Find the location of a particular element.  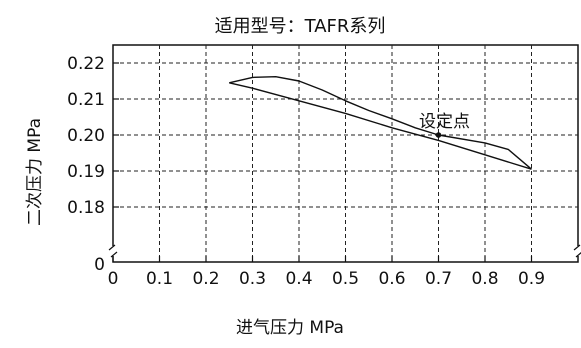

x-axis-label: 进气压力 MPa is located at coordinates (290, 328).